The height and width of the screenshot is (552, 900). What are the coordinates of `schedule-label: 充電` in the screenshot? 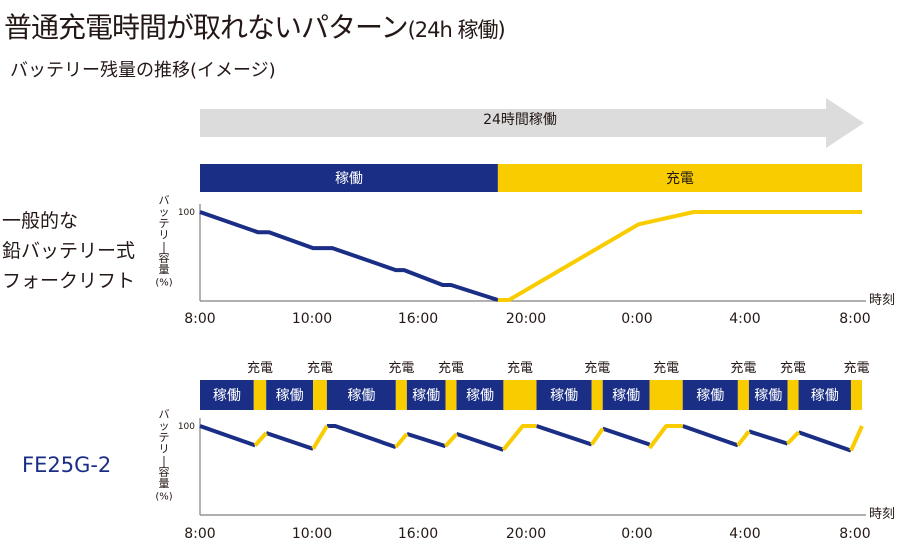 It's located at (680, 179).